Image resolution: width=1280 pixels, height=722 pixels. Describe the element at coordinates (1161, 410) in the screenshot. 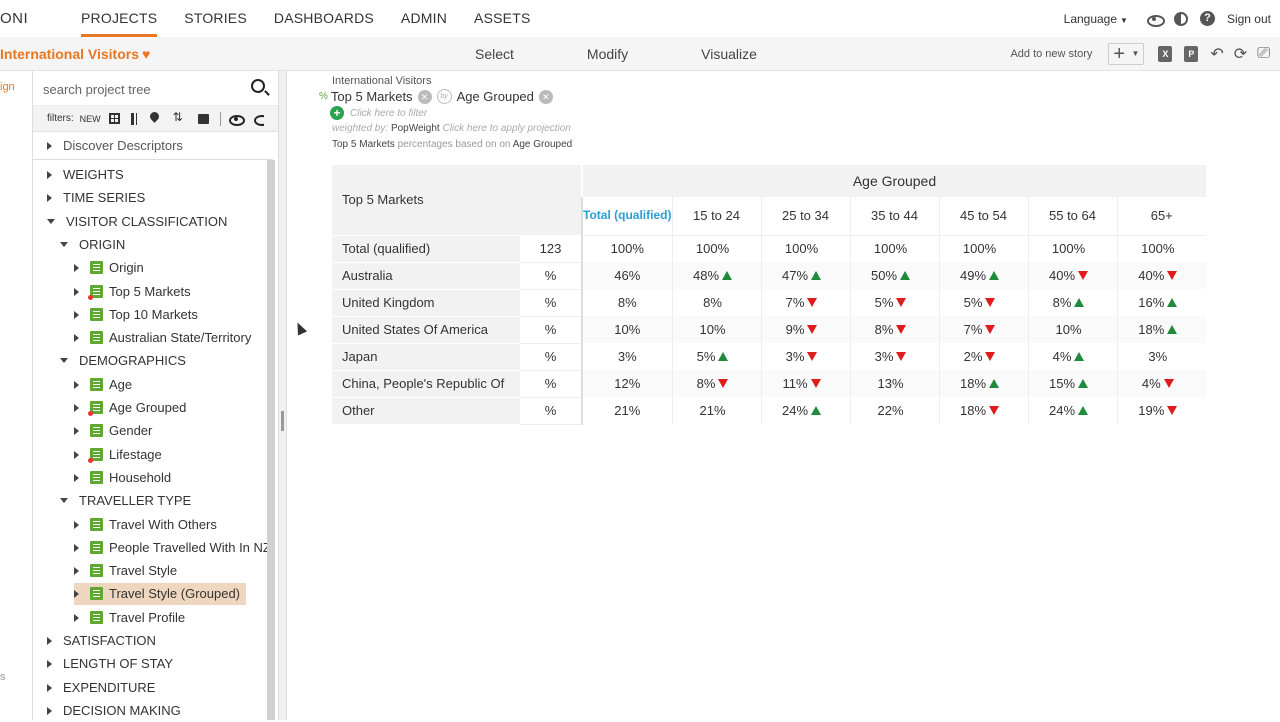

I see `table-cell: 19%` at that location.